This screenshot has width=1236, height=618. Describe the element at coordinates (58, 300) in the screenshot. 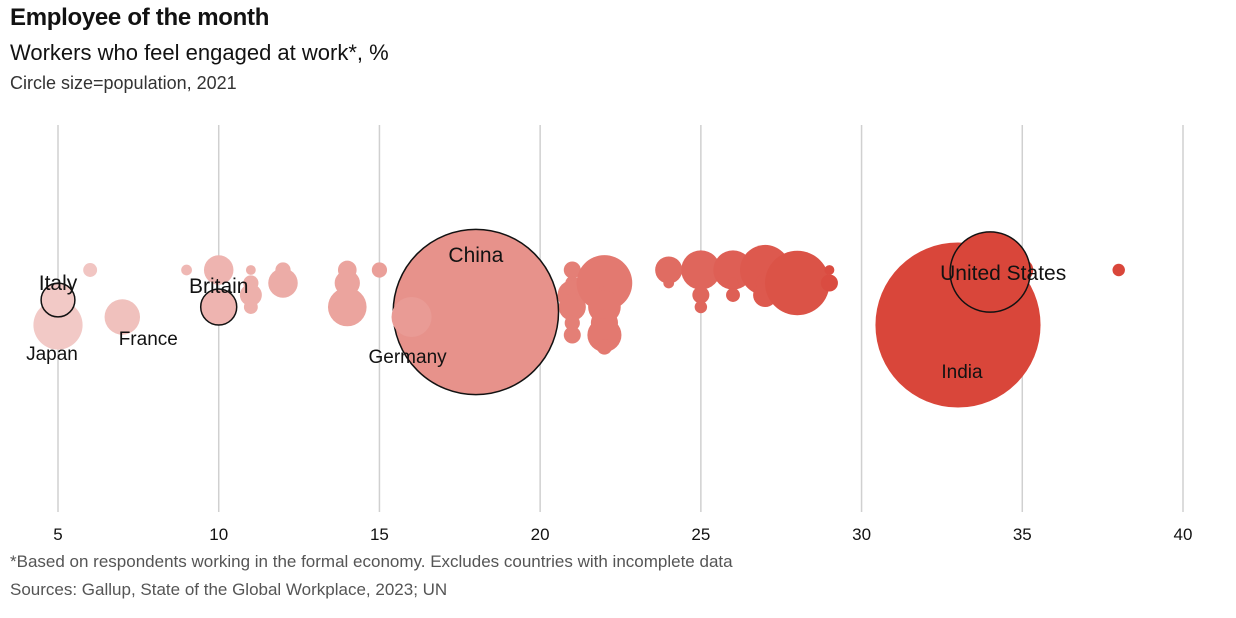

I see `bubble-italy` at that location.